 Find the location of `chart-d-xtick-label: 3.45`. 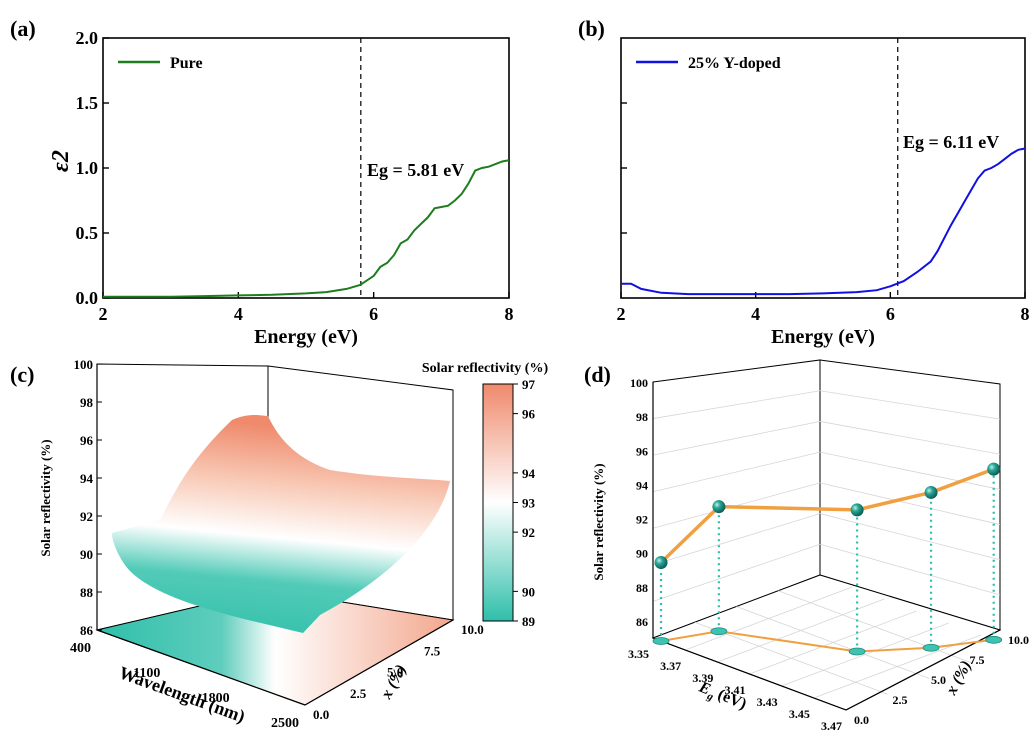

chart-d-xtick-label: 3.45 is located at coordinates (799, 714).